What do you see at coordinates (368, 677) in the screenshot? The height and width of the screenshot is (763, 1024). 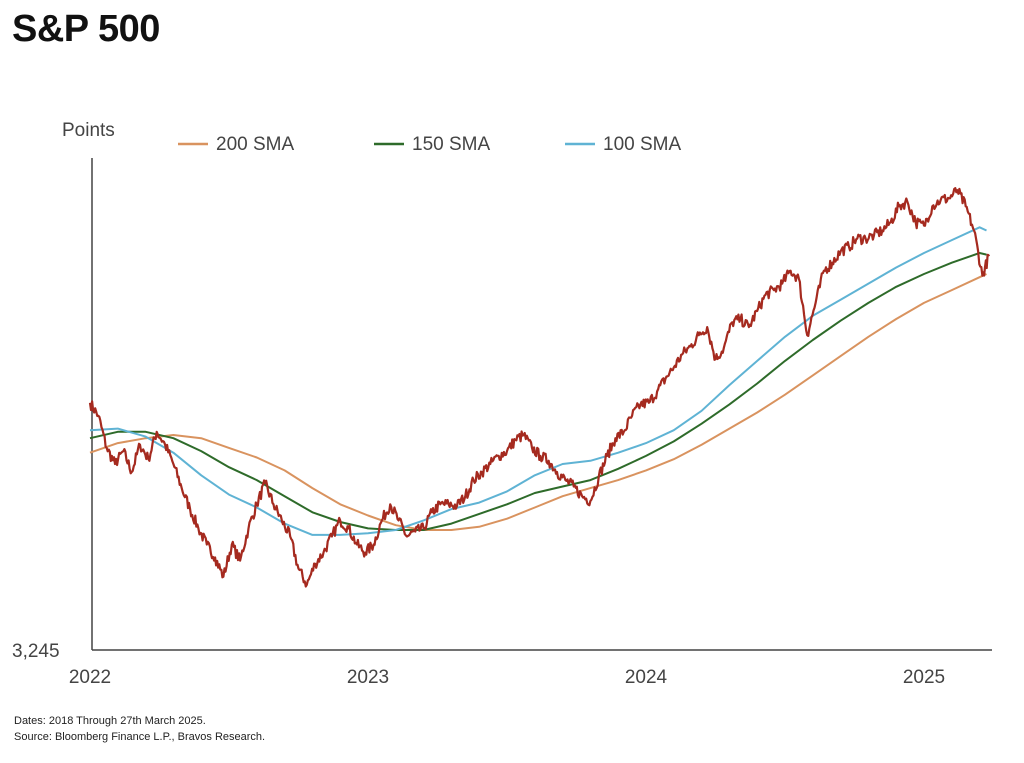 I see `x-tick-label-2023: 2023` at bounding box center [368, 677].